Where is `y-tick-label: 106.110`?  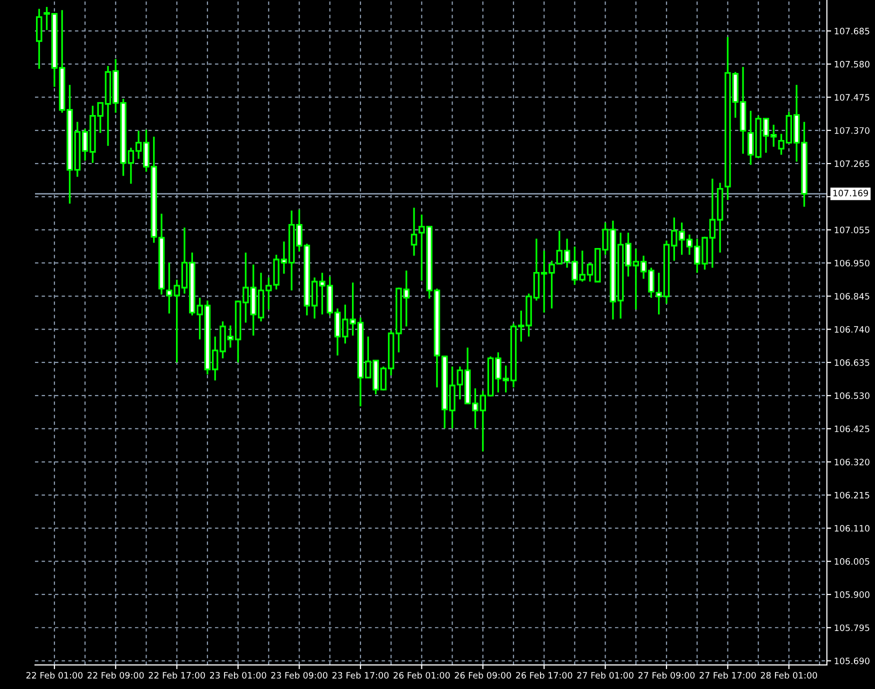 y-tick-label: 106.110 is located at coordinates (852, 528).